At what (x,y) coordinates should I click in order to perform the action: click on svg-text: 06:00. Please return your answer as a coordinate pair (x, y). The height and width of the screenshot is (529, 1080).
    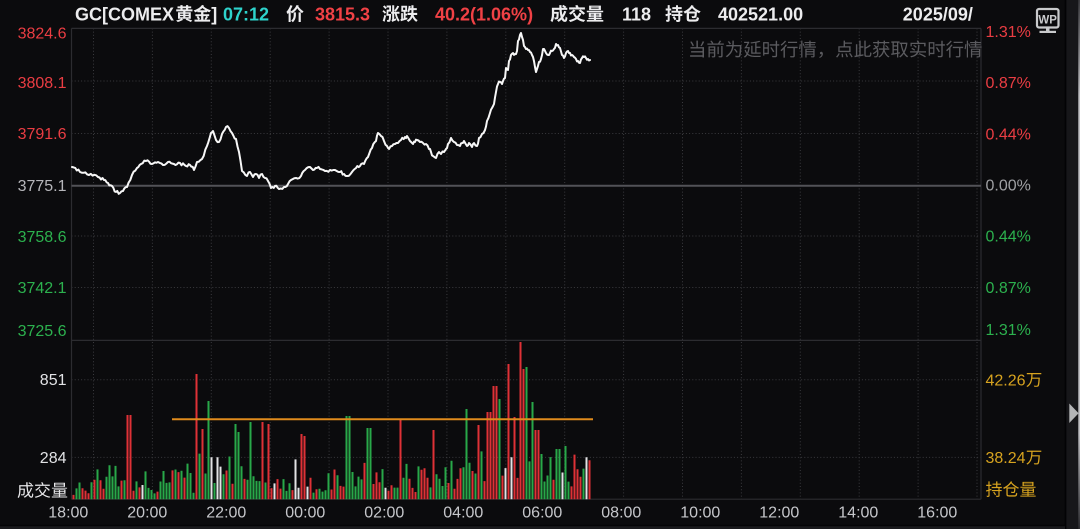
    Looking at the image, I should click on (542, 513).